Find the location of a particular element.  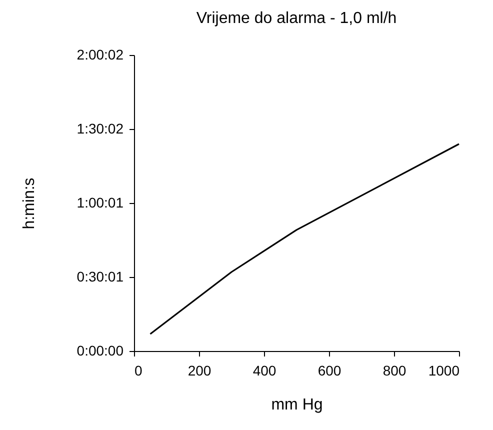

chart-title: Vrijeme do alarma - 1,0 ml/h is located at coordinates (296, 18).